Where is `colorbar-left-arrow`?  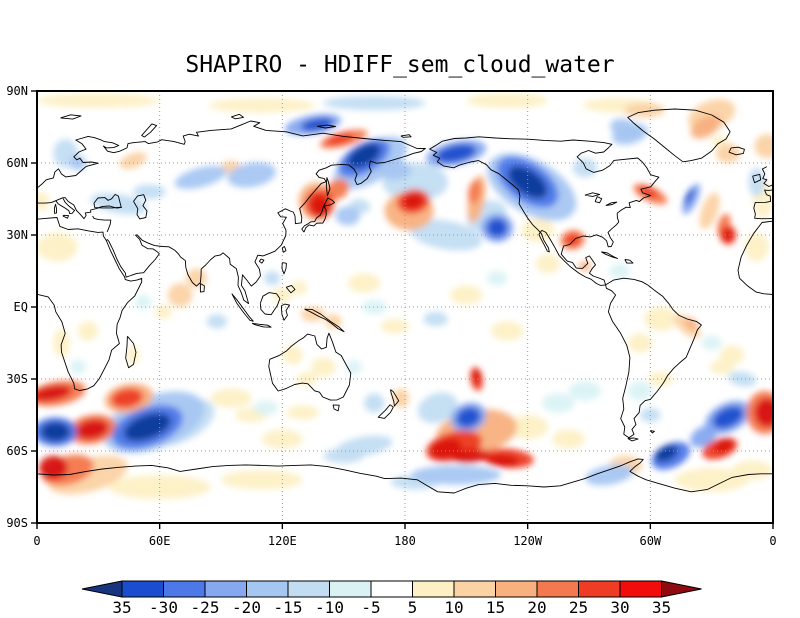
colorbar-left-arrow is located at coordinates (102, 589).